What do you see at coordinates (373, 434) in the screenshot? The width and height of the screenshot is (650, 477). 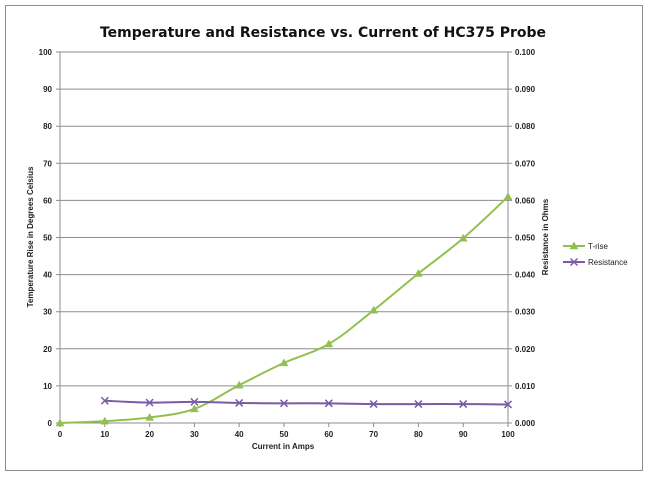 I see `x-tick-label: 70` at bounding box center [373, 434].